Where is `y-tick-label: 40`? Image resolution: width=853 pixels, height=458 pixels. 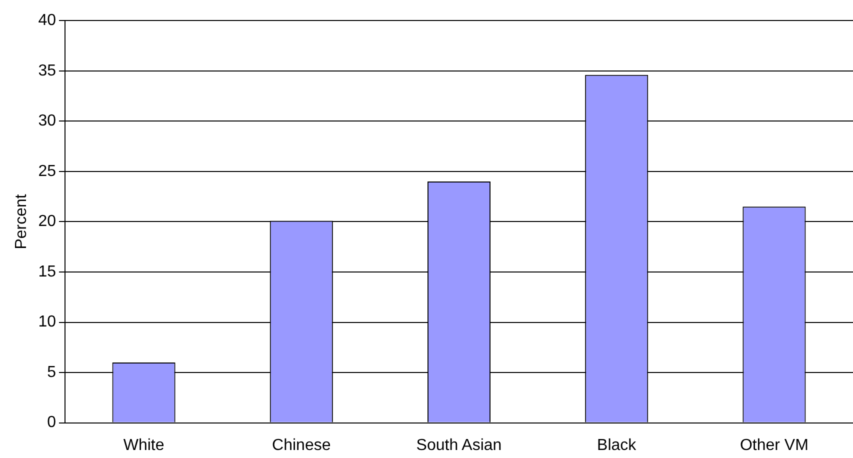
y-tick-label: 40 is located at coordinates (47, 21).